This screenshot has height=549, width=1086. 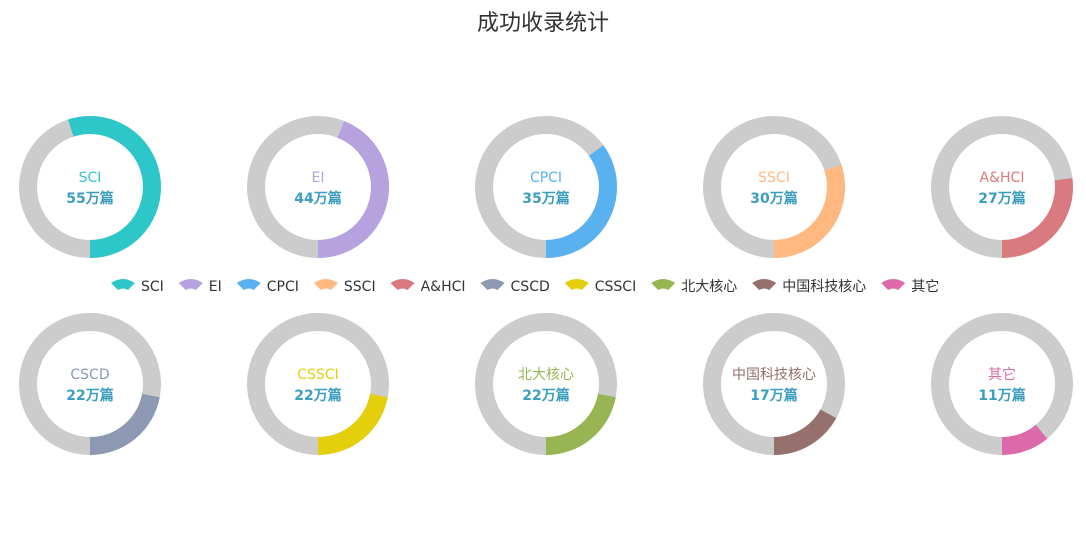 What do you see at coordinates (317, 375) in the screenshot?
I see `donut-label: CSSCI` at bounding box center [317, 375].